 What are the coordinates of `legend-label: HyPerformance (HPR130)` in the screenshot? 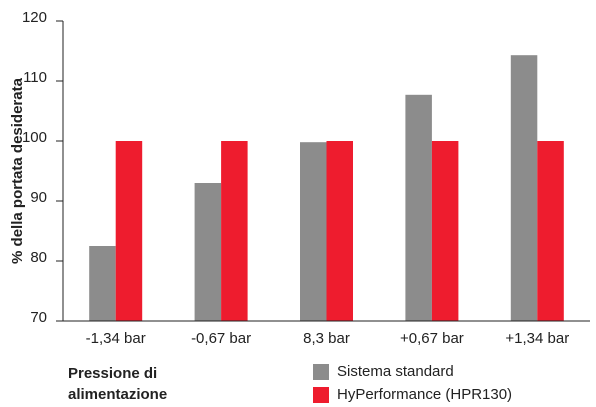 It's located at (424, 394).